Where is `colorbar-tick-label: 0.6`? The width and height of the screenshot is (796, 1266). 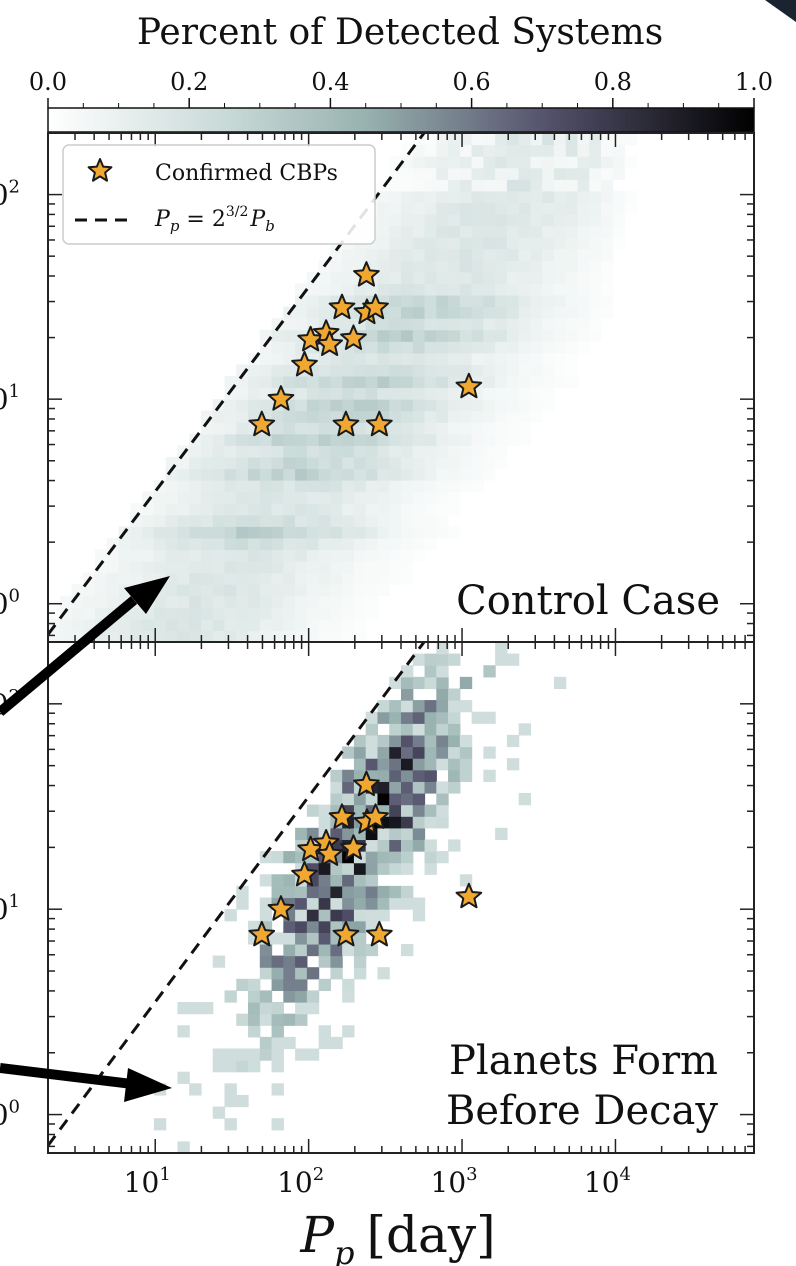
colorbar-tick-label: 0.6 is located at coordinates (472, 82).